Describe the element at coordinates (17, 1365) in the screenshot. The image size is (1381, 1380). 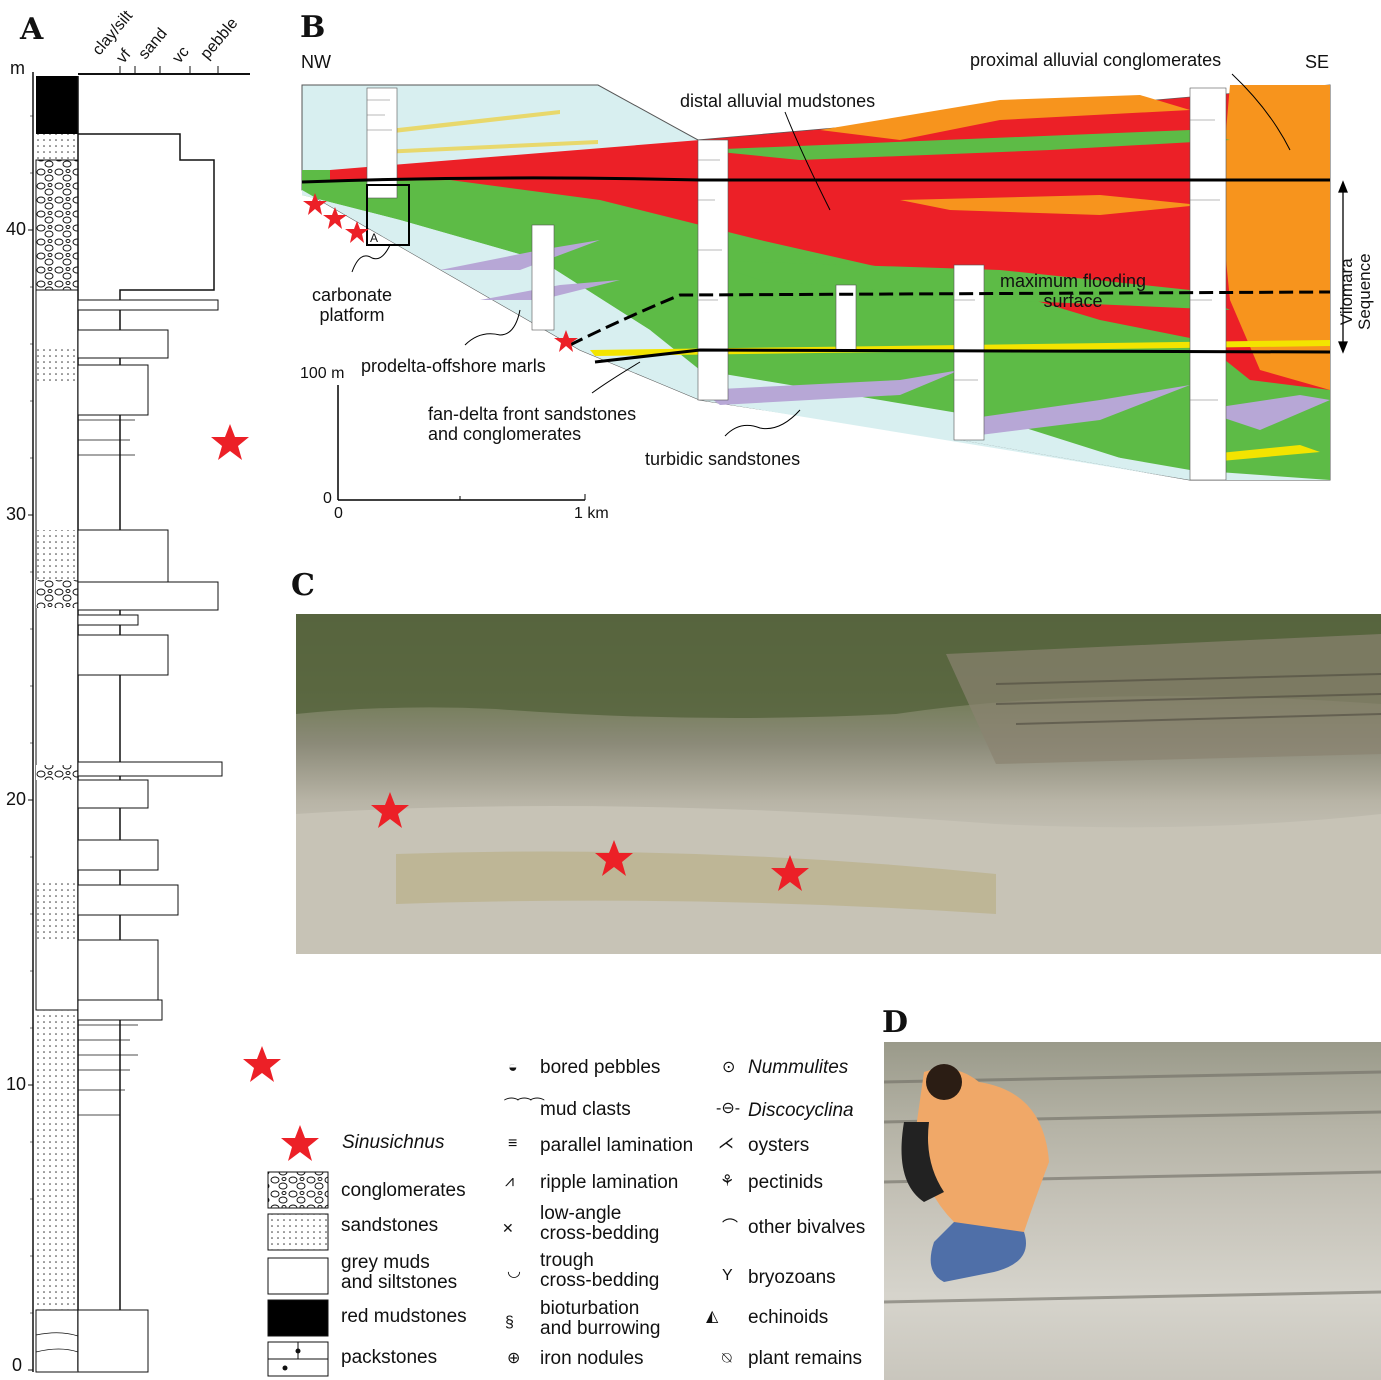
I see `depth-tick-0: 0` at that location.